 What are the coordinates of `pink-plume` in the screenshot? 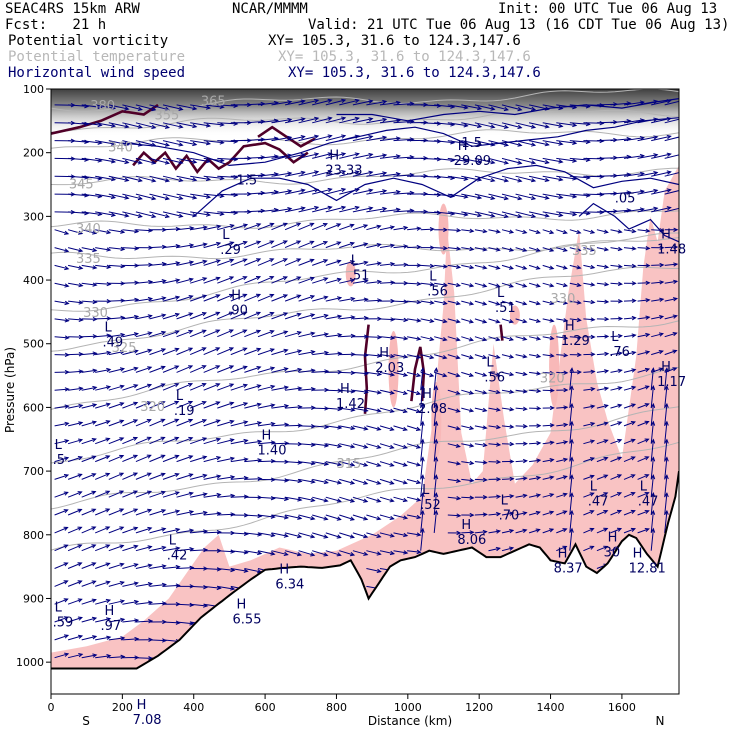 It's located at (554, 366).